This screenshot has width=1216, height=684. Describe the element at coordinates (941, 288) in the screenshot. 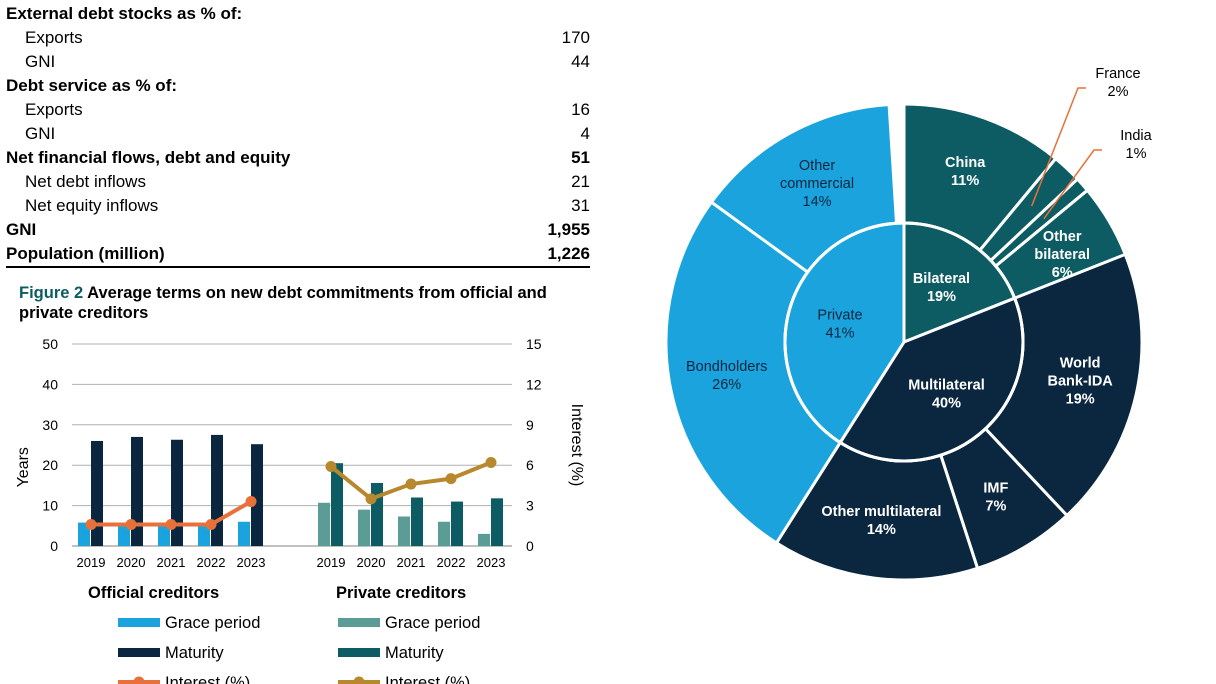

I see `inner-label-bilateral: Bilateral 19%` at that location.